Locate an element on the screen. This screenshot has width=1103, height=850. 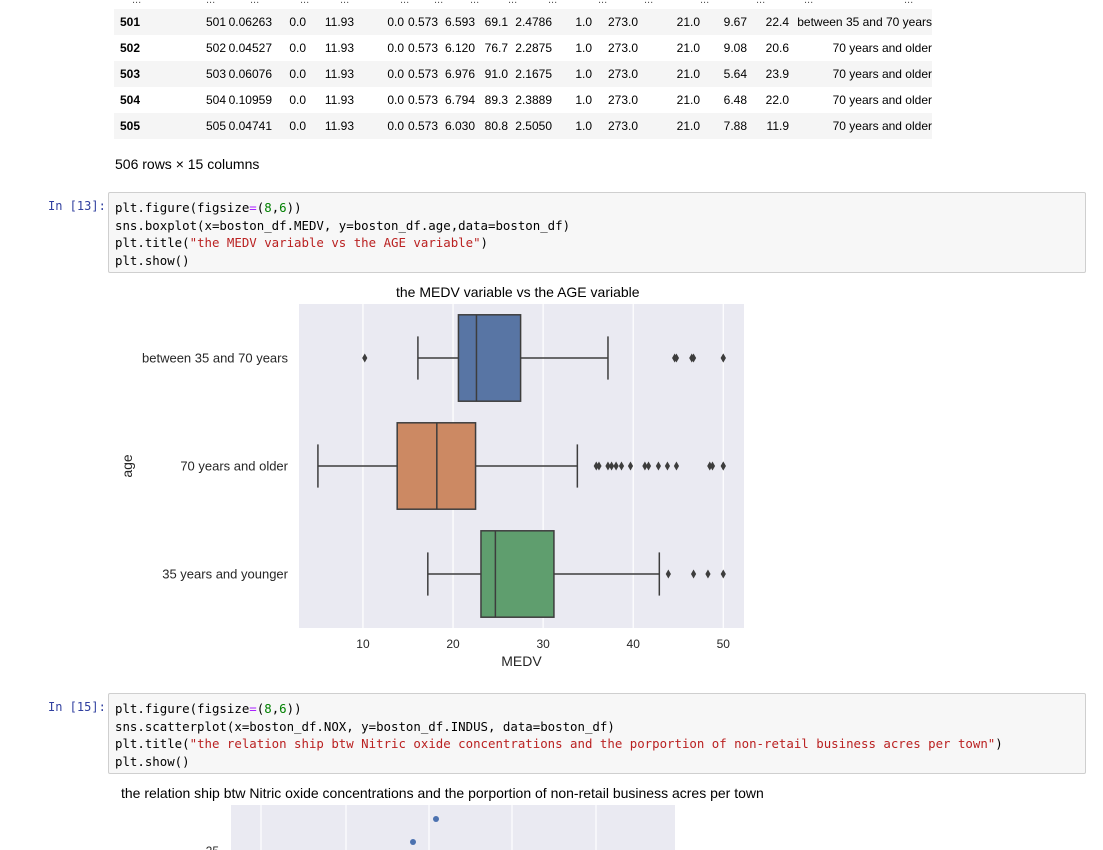
table-cell: 7.88 is located at coordinates (723, 126).